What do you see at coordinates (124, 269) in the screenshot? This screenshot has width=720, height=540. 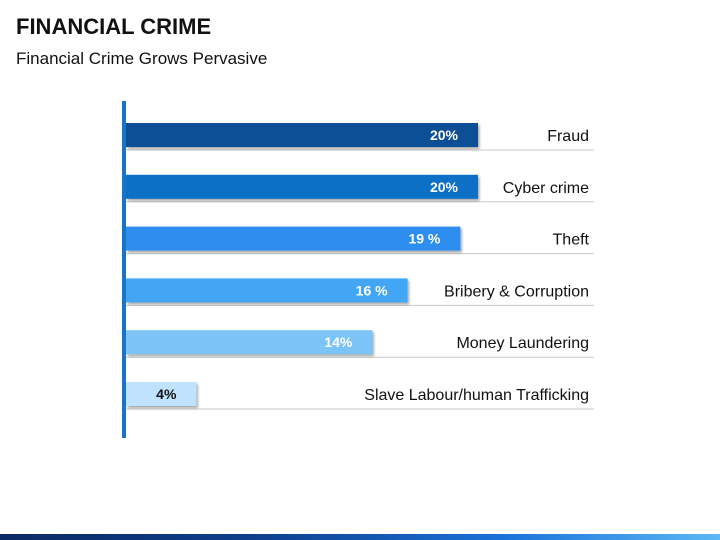 I see `y-axis-line` at bounding box center [124, 269].